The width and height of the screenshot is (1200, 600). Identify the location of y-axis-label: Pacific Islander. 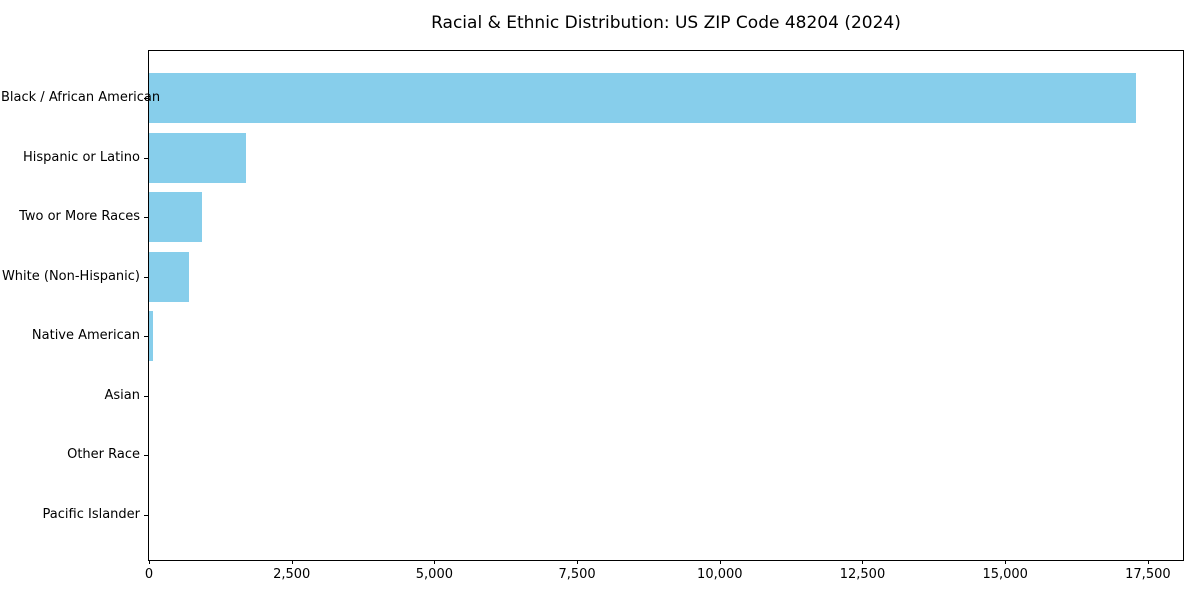
(91, 514).